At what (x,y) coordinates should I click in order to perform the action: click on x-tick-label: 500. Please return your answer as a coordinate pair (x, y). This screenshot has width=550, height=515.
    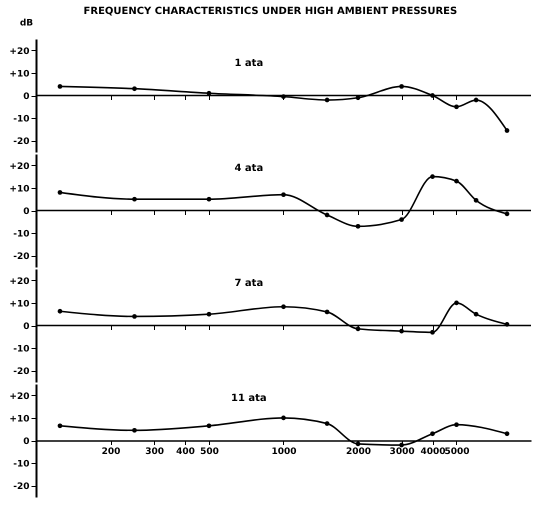
    Looking at the image, I should click on (209, 452).